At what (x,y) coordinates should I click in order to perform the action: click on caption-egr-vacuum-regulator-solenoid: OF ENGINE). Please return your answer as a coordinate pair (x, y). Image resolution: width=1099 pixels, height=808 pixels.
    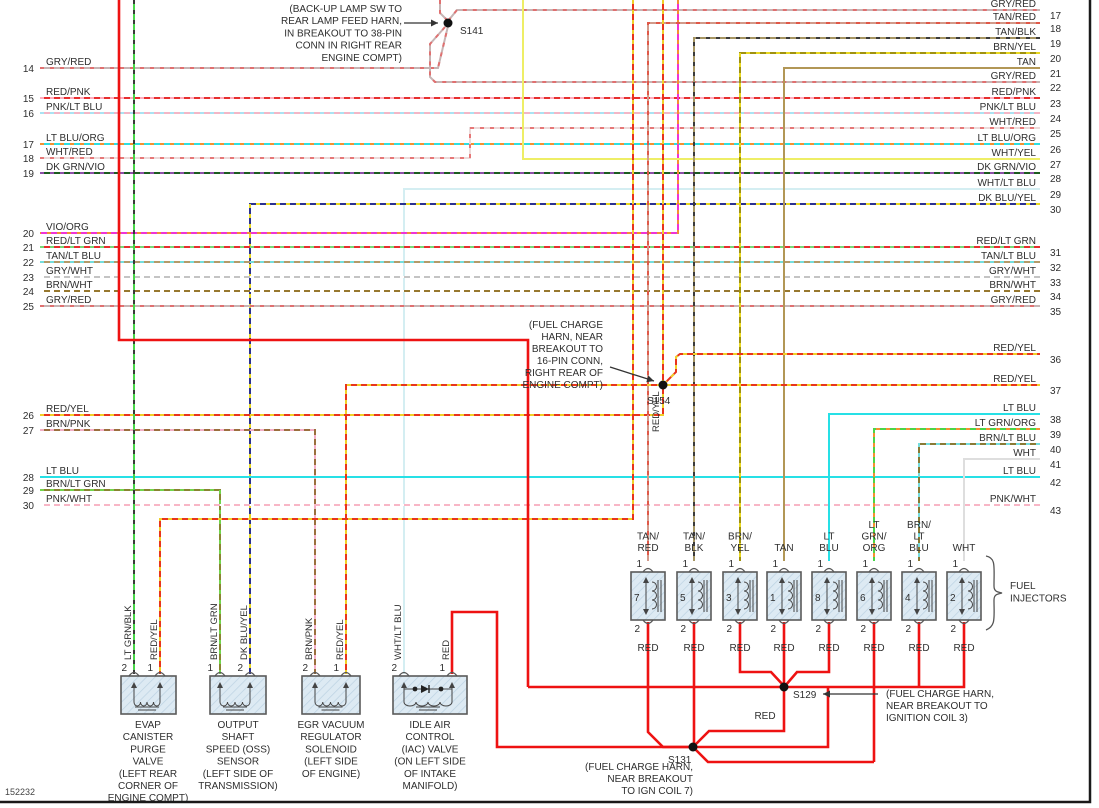
    Looking at the image, I should click on (331, 774).